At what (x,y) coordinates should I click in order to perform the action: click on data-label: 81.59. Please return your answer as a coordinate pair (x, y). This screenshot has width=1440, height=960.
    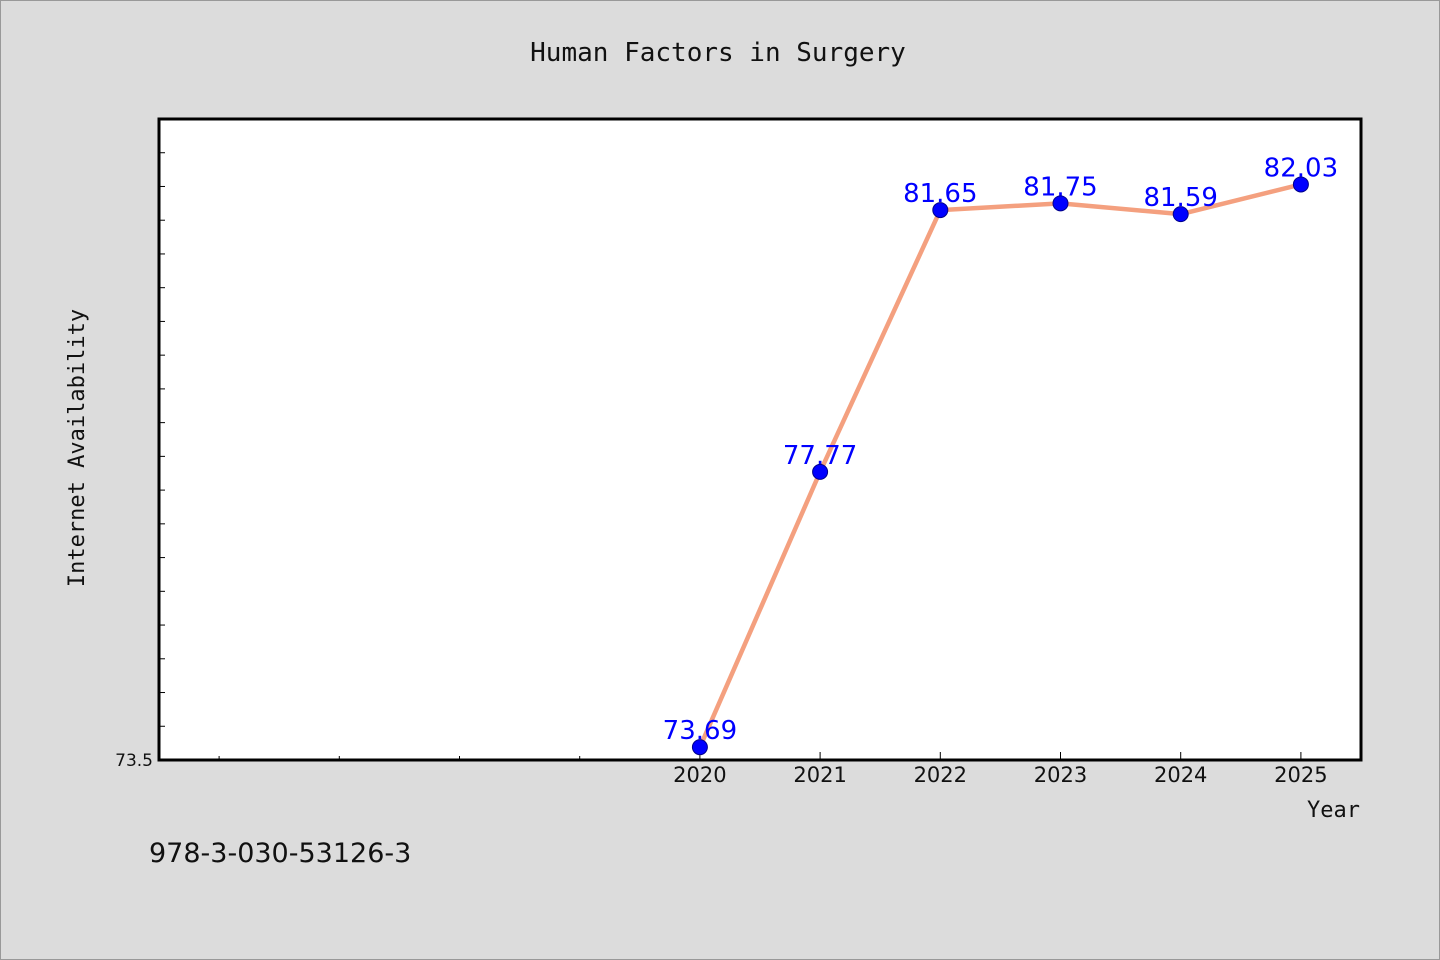
    Looking at the image, I should click on (1180, 198).